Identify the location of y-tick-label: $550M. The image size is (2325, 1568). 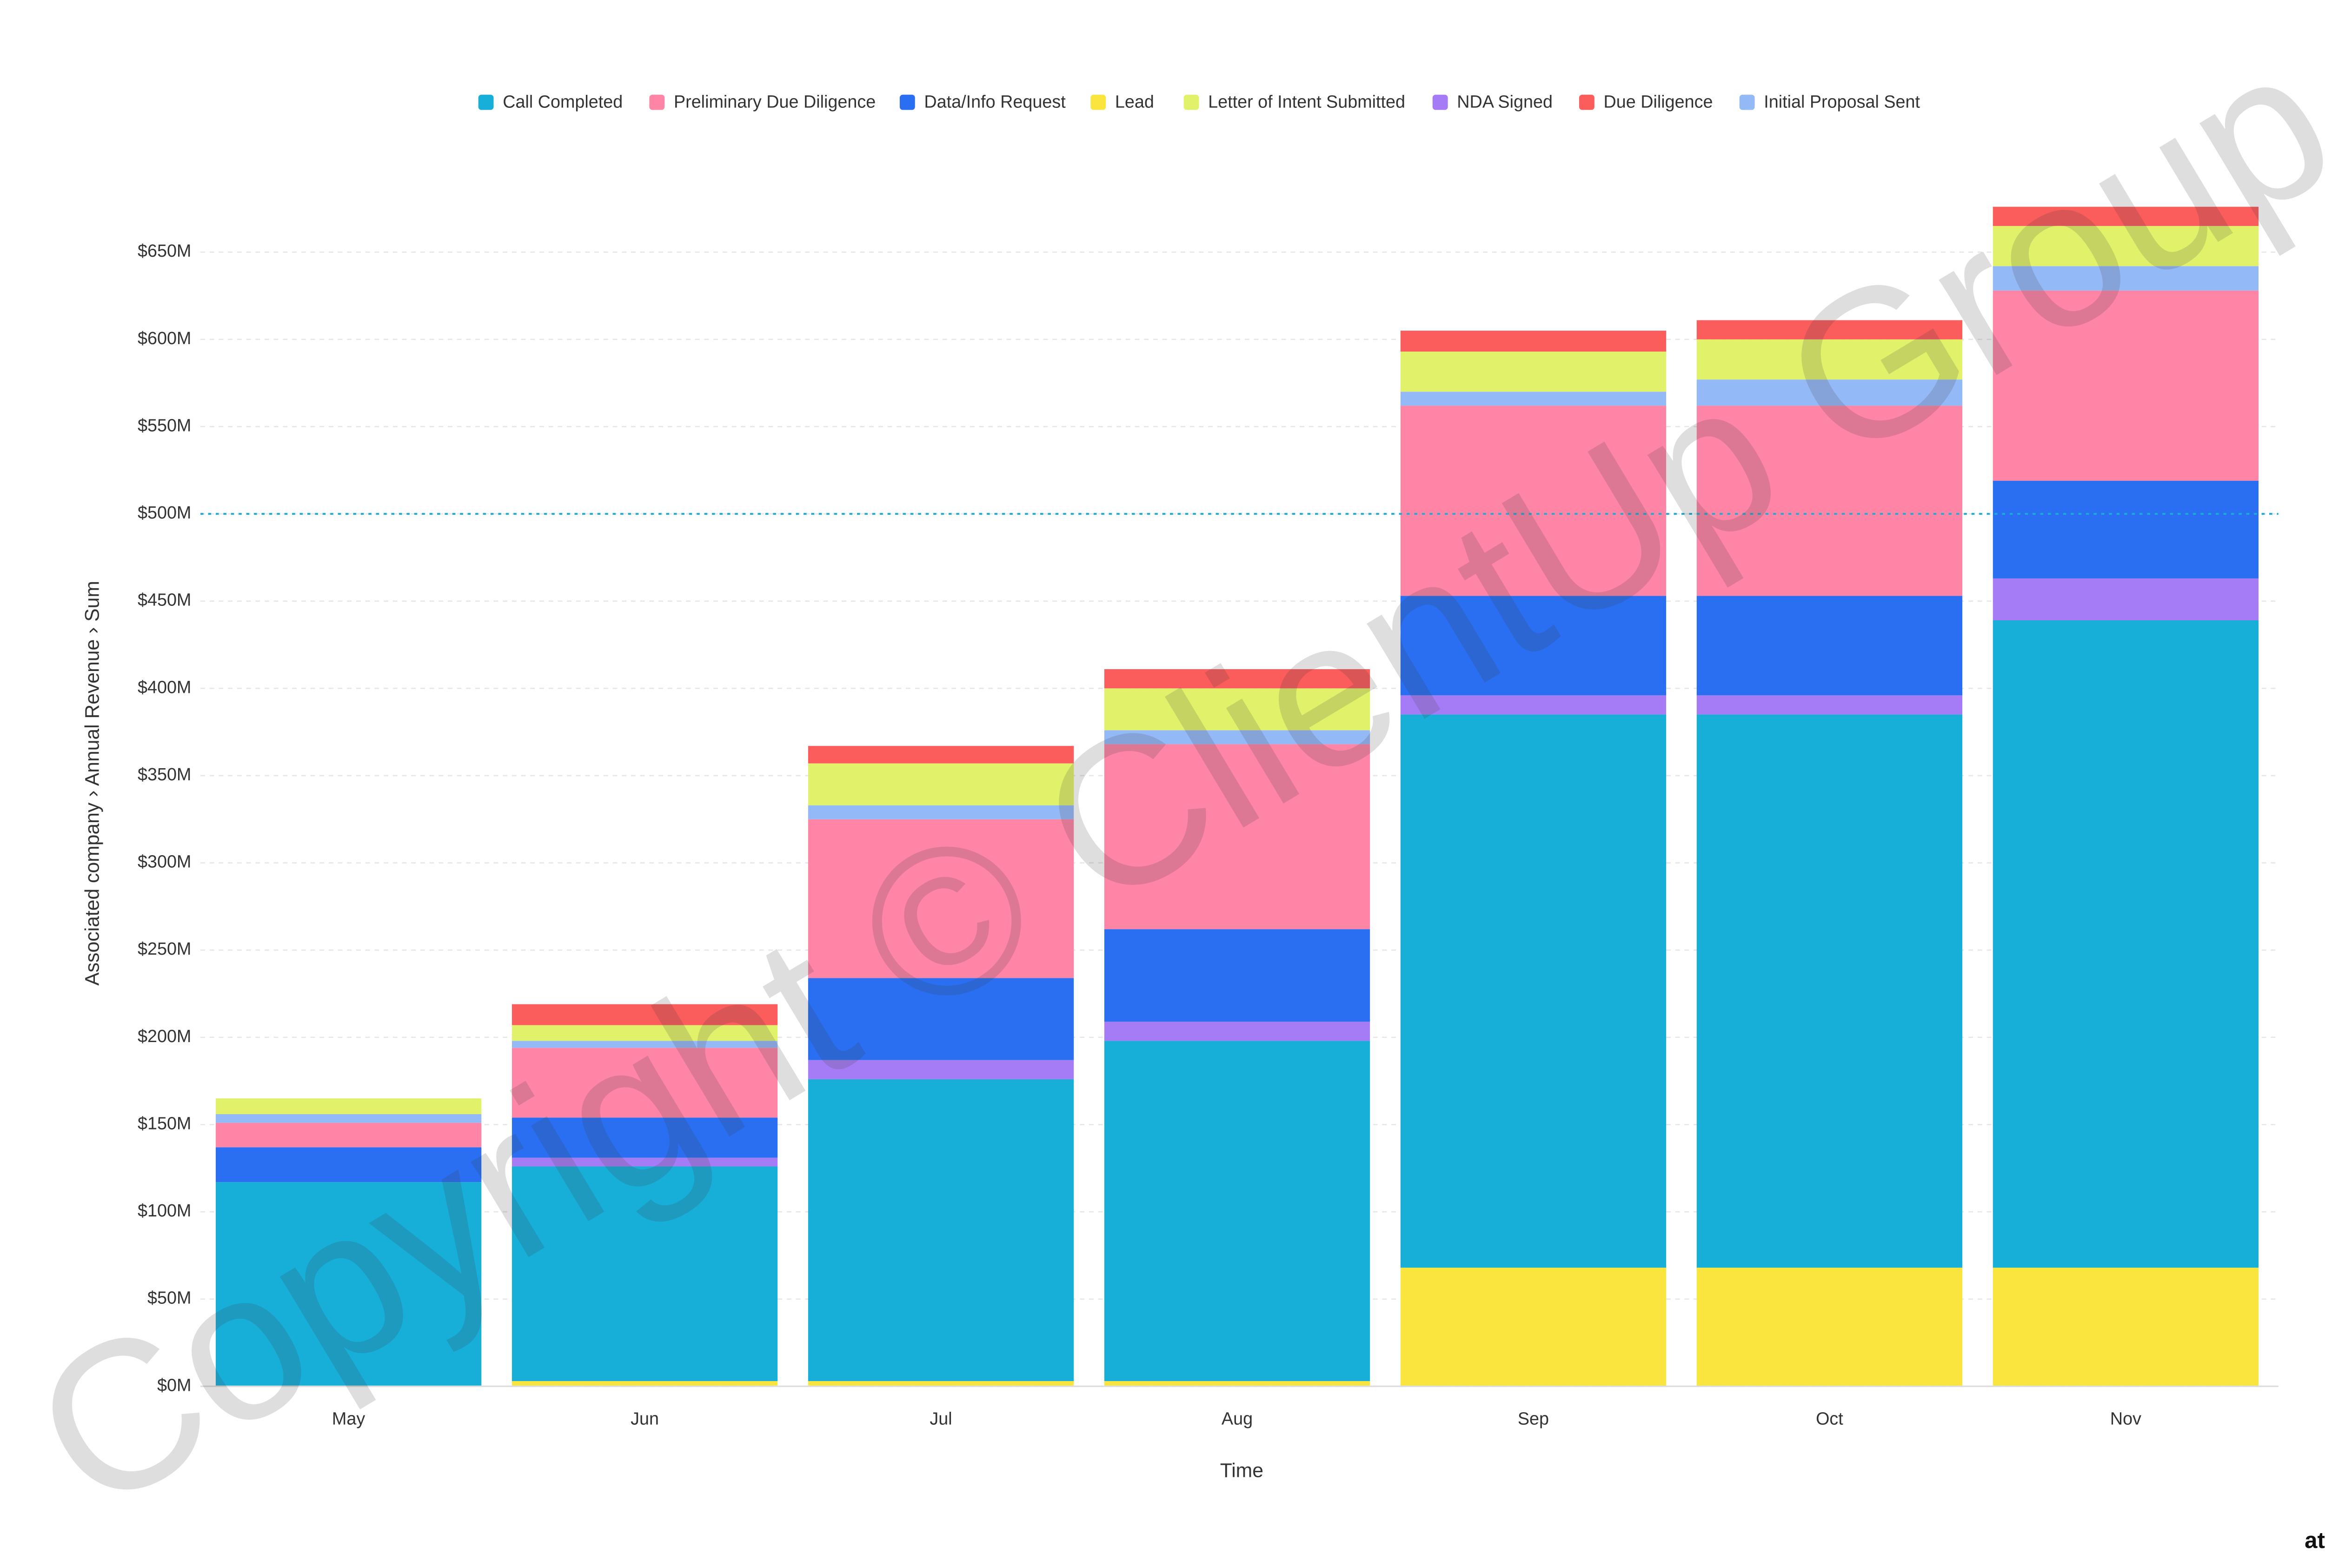
(164, 425).